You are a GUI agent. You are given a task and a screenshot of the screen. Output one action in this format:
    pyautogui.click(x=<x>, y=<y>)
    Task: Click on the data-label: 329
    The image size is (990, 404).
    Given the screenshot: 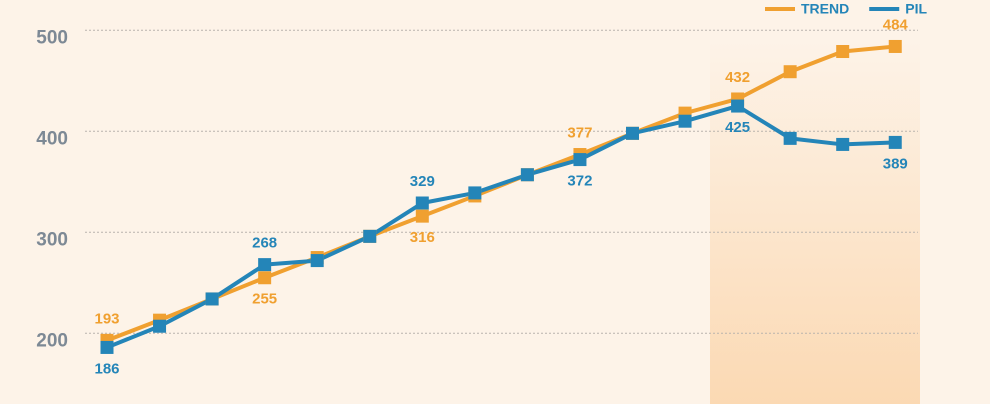 What is the action you would take?
    pyautogui.click(x=422, y=181)
    